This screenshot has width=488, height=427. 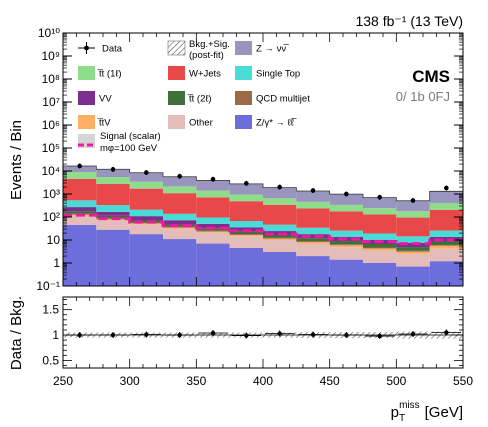 I want to click on ratio-y-axis-title: Data / Bkg., so click(x=16, y=333).